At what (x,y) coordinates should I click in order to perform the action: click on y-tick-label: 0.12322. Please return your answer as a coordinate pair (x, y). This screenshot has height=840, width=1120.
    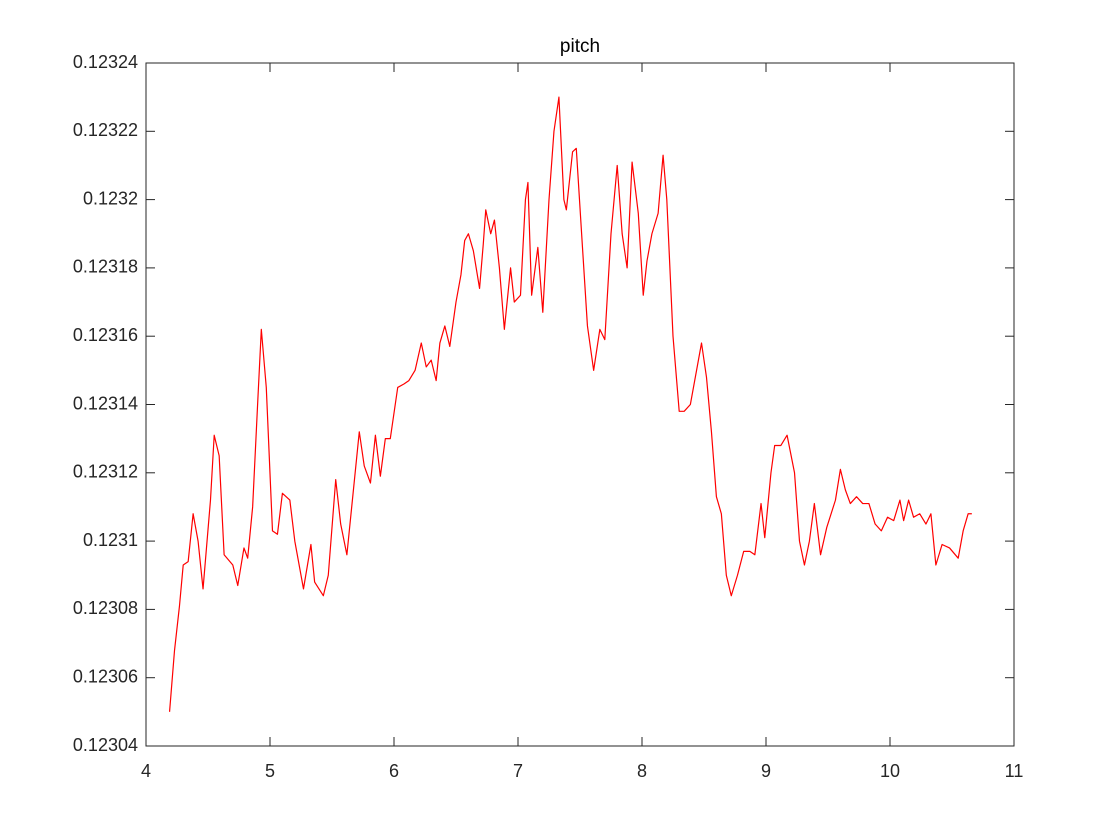
    Looking at the image, I should click on (105, 130).